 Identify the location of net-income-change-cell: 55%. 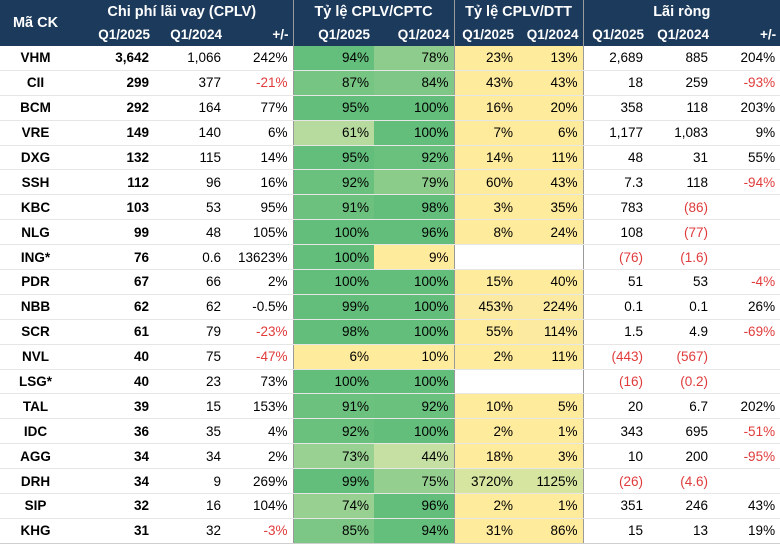
(746, 158).